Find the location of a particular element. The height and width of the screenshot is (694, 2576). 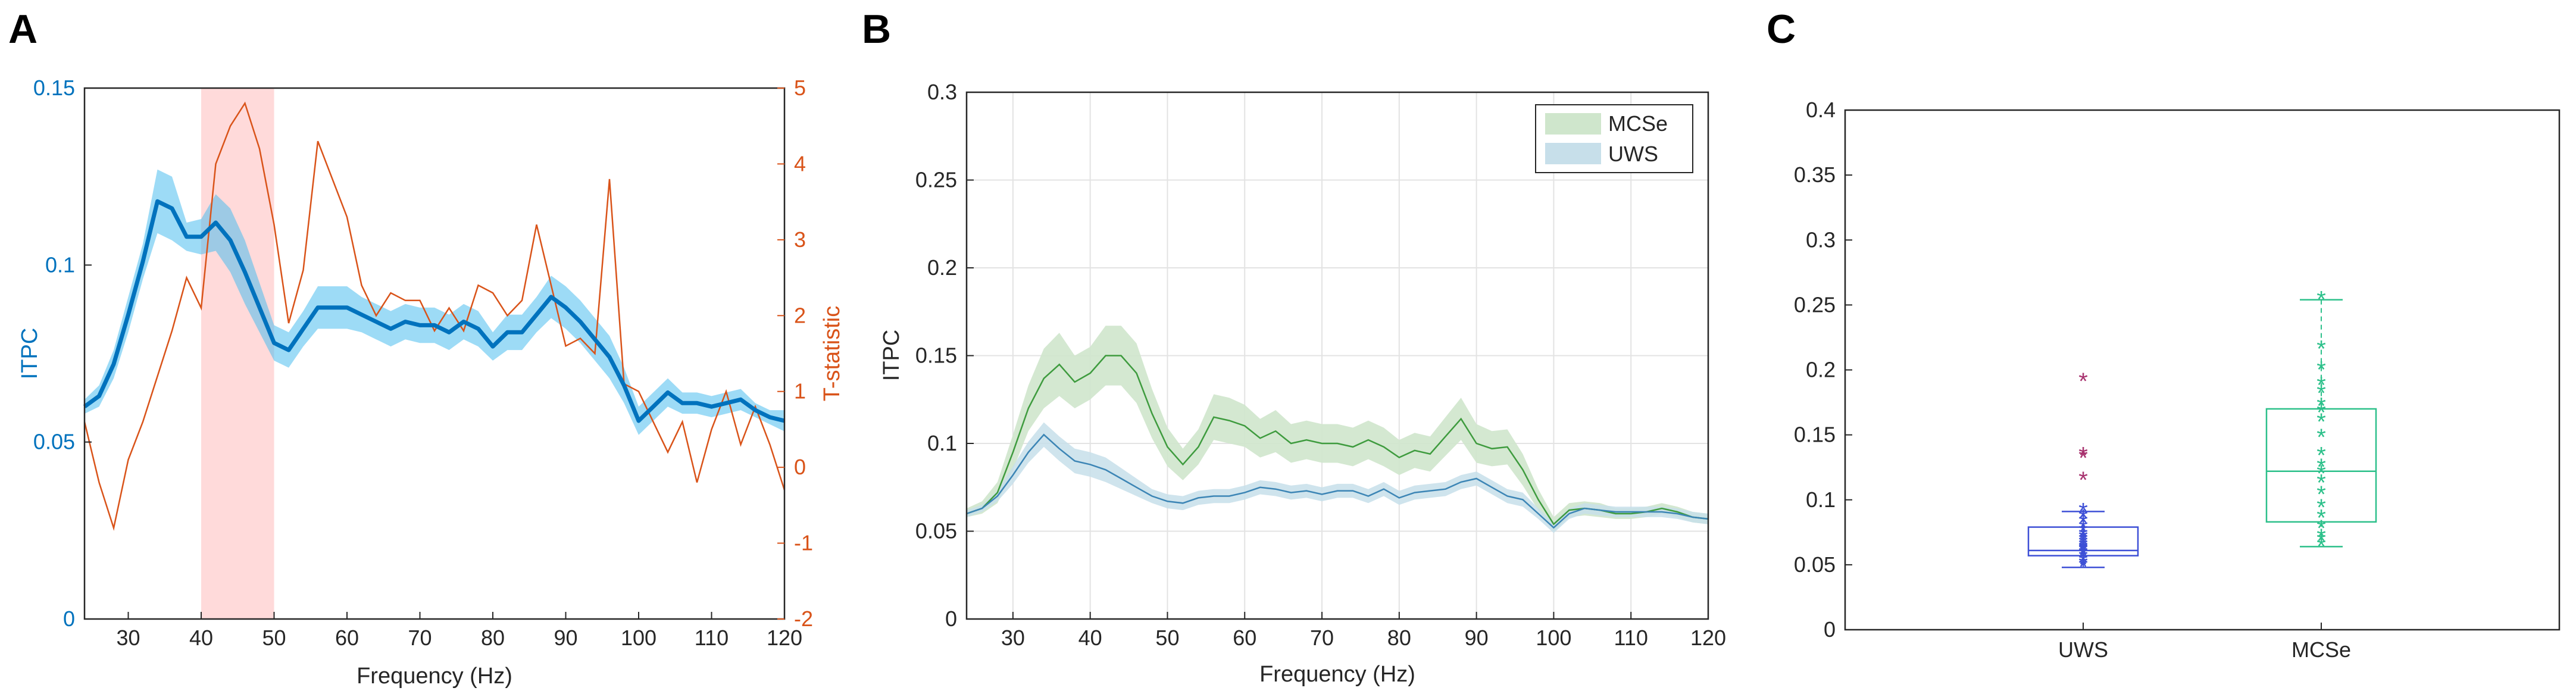

y-tick-label: 0.2 is located at coordinates (942, 267).